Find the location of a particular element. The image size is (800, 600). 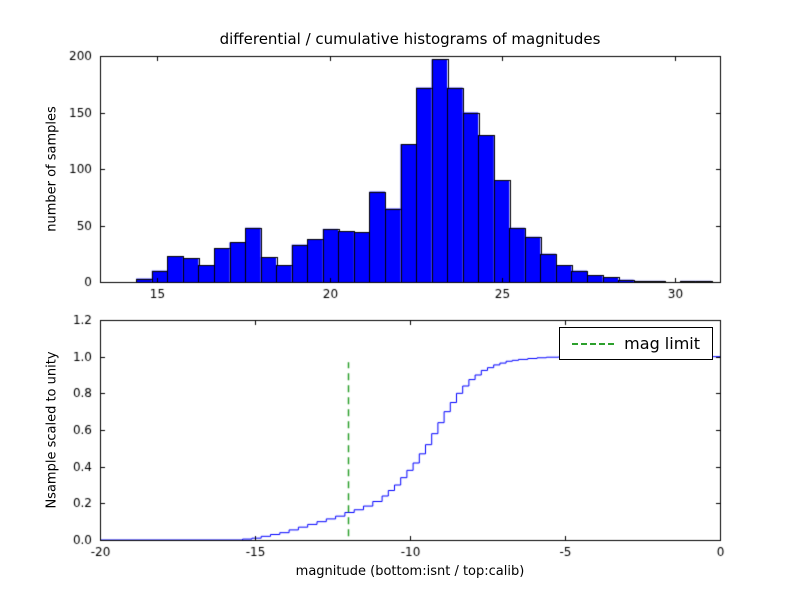

legend-label: mag limit is located at coordinates (662, 343).